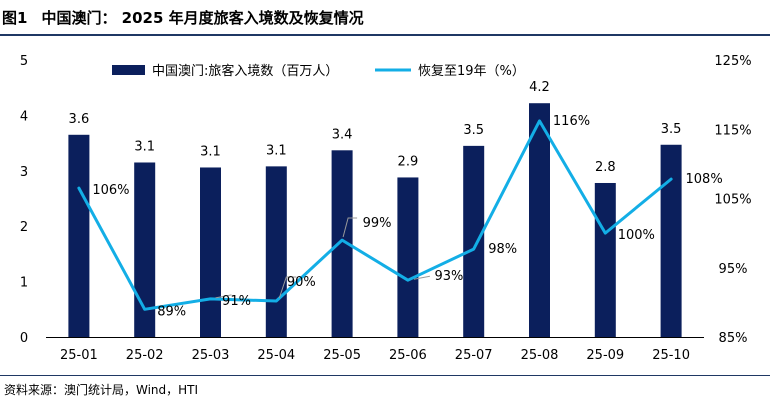 The image size is (770, 403). Describe the element at coordinates (408, 355) in the screenshot. I see `x-tick-label: 25-06` at that location.